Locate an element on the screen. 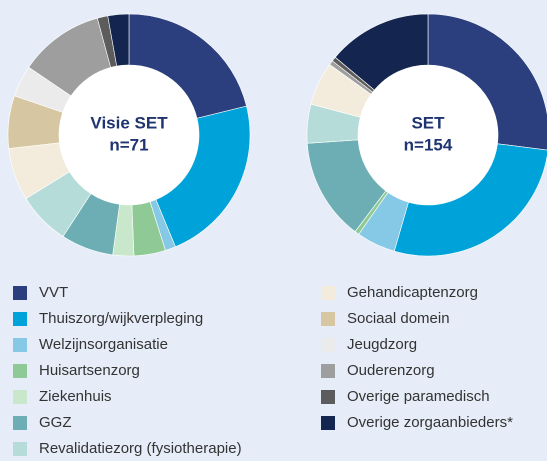 The width and height of the screenshot is (547, 461). legend-label: VVT is located at coordinates (53, 292).